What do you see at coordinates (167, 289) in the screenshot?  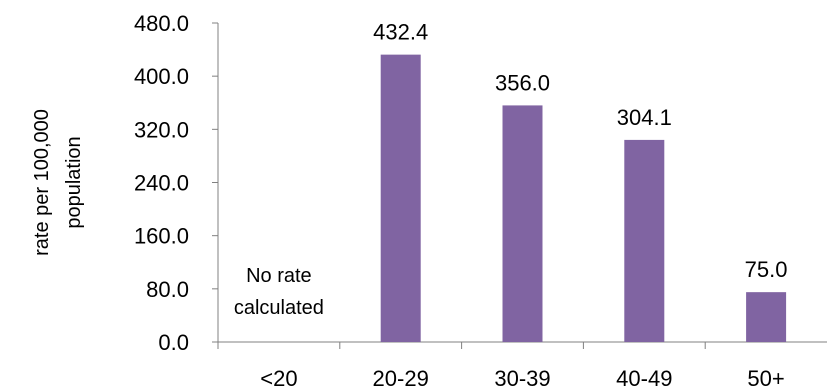 I see `y-tick-label: 80.0` at bounding box center [167, 289].